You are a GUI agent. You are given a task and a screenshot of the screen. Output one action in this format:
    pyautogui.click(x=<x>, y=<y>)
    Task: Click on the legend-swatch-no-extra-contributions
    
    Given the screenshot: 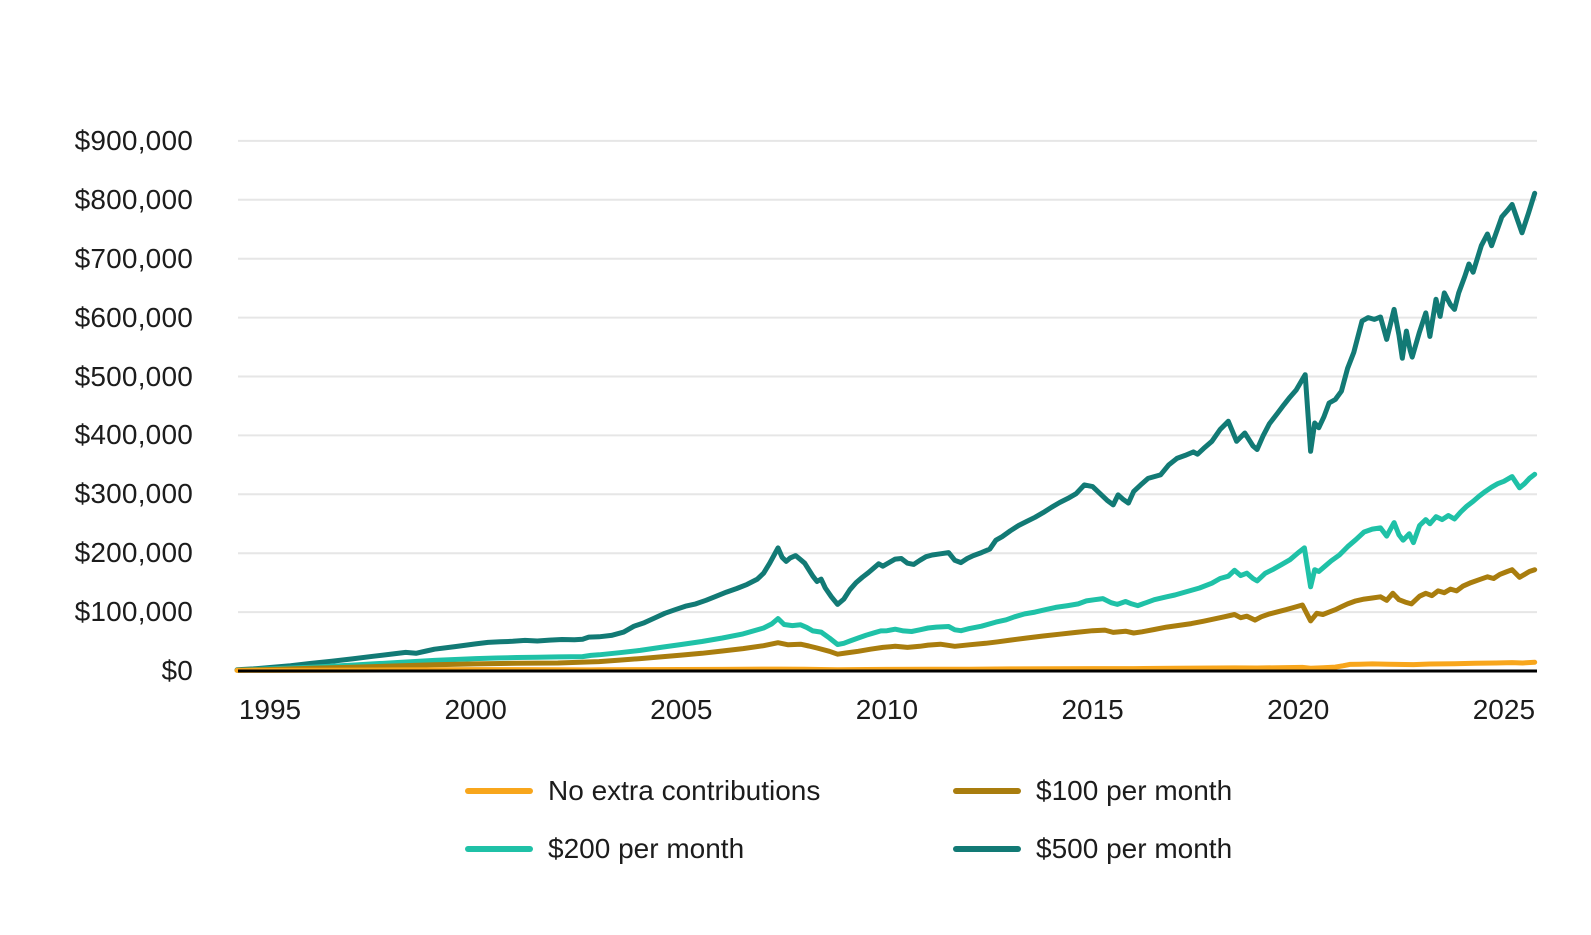 What is the action you would take?
    pyautogui.click(x=499, y=791)
    